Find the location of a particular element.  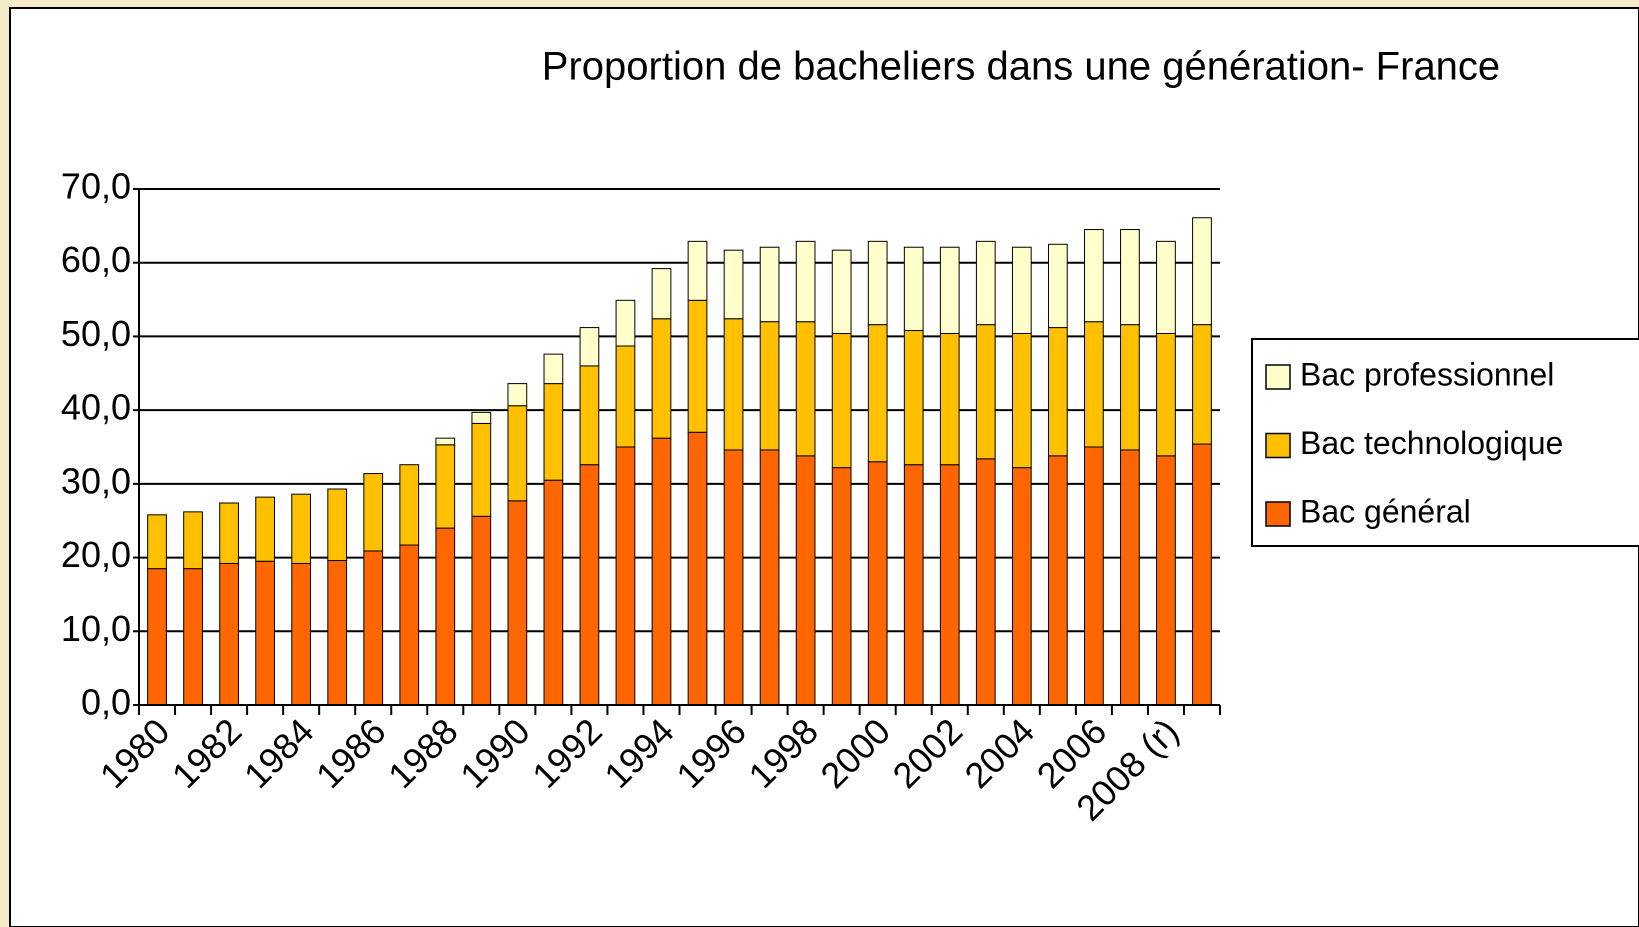

legend-label: Bac professionnel is located at coordinates (1427, 374).